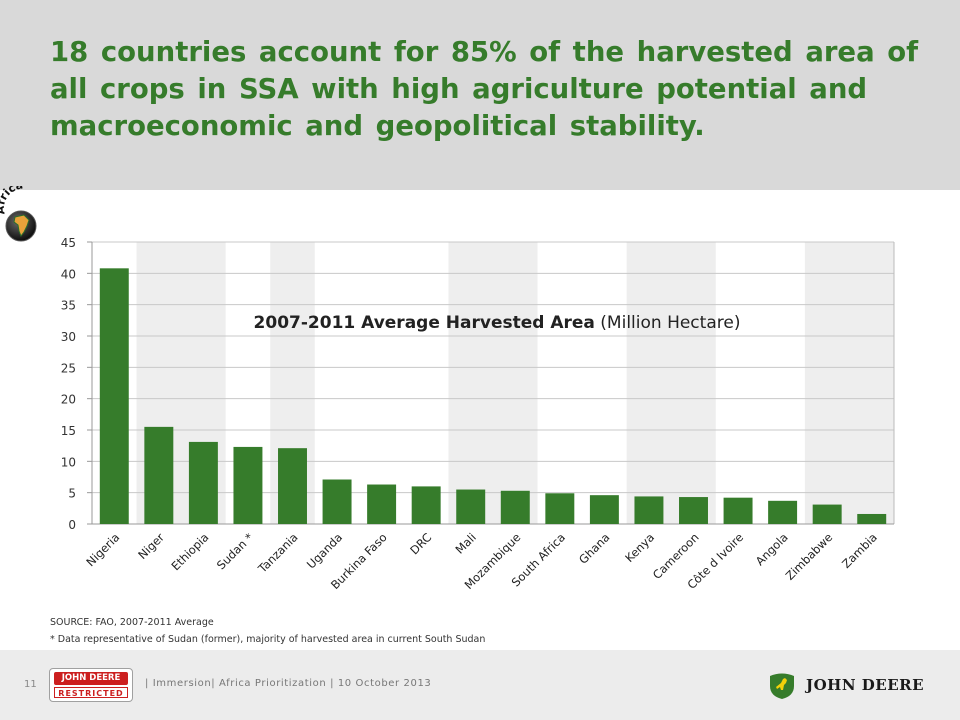  I want to click on source-note: SOURCE: FAO, 2007-2011 Average, so click(132, 622).